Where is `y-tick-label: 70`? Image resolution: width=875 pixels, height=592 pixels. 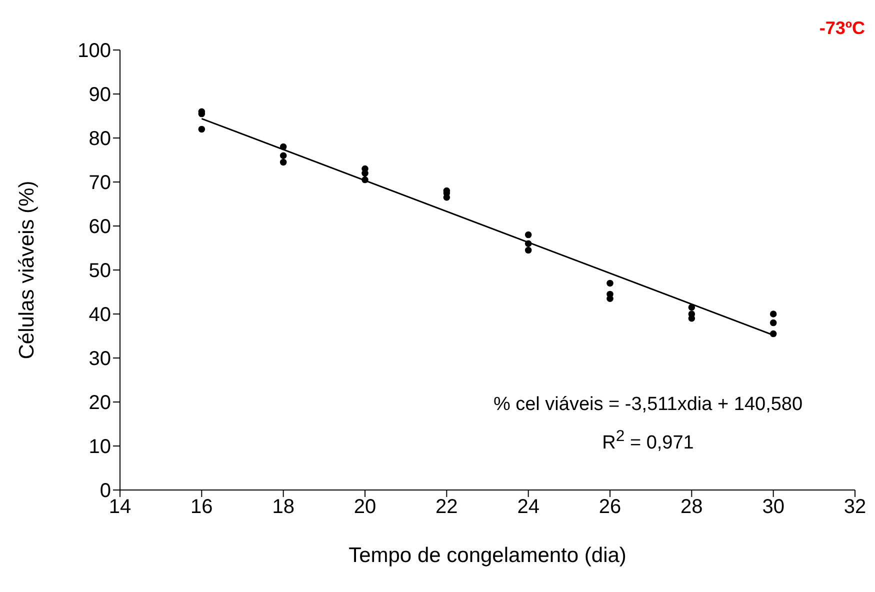
y-tick-label: 70 is located at coordinates (99, 183).